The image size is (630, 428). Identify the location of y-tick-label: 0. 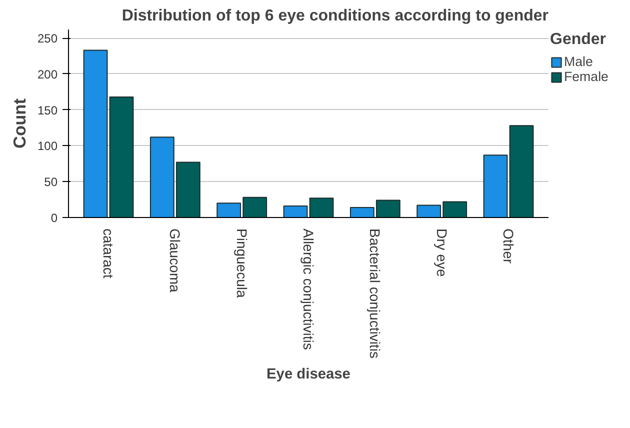
(54, 218).